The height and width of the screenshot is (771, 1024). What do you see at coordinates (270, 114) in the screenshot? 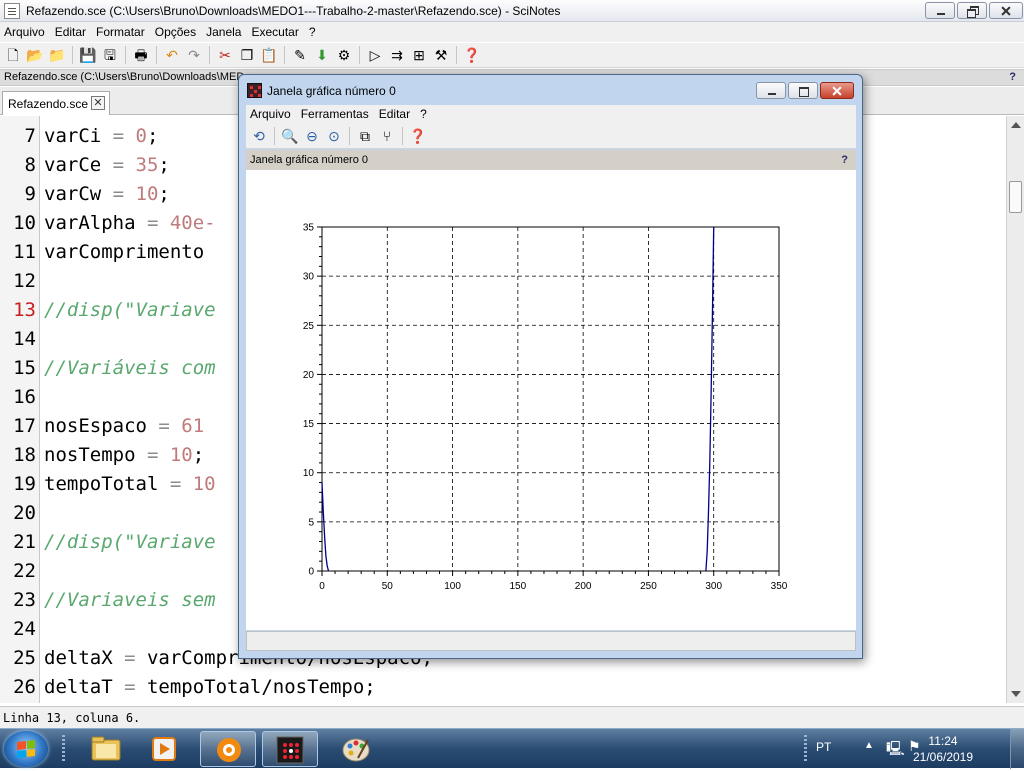
I see `graphic-menu-arquivo: Arquivo` at bounding box center [270, 114].